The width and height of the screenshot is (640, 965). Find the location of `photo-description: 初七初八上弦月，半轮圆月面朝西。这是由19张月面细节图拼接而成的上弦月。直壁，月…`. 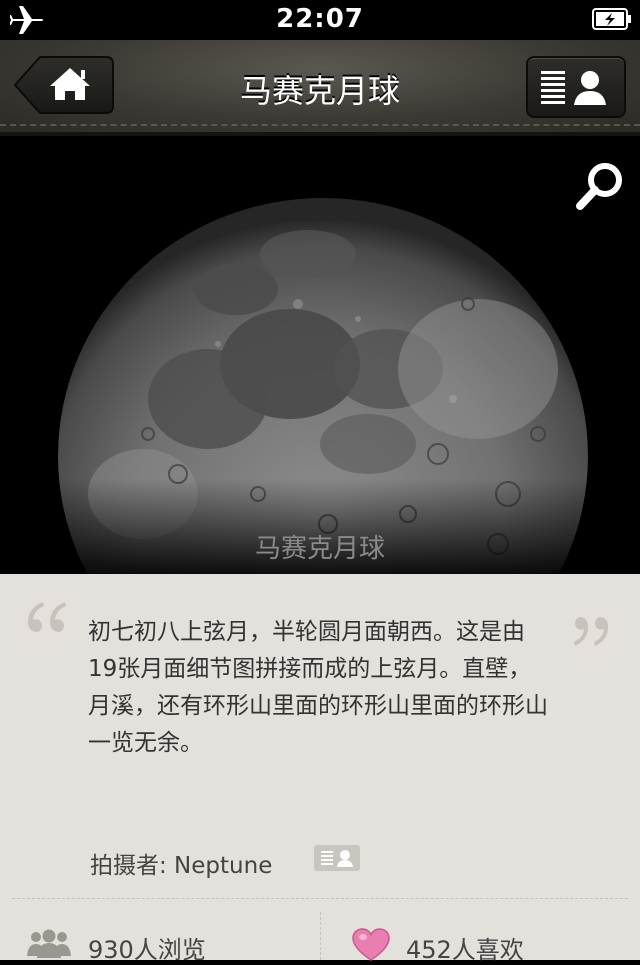

photo-description: 初七初八上弦月，半轮圆月面朝西。这是由19张月面细节图拼接而成的上弦月。直壁，月… is located at coordinates (318, 687).